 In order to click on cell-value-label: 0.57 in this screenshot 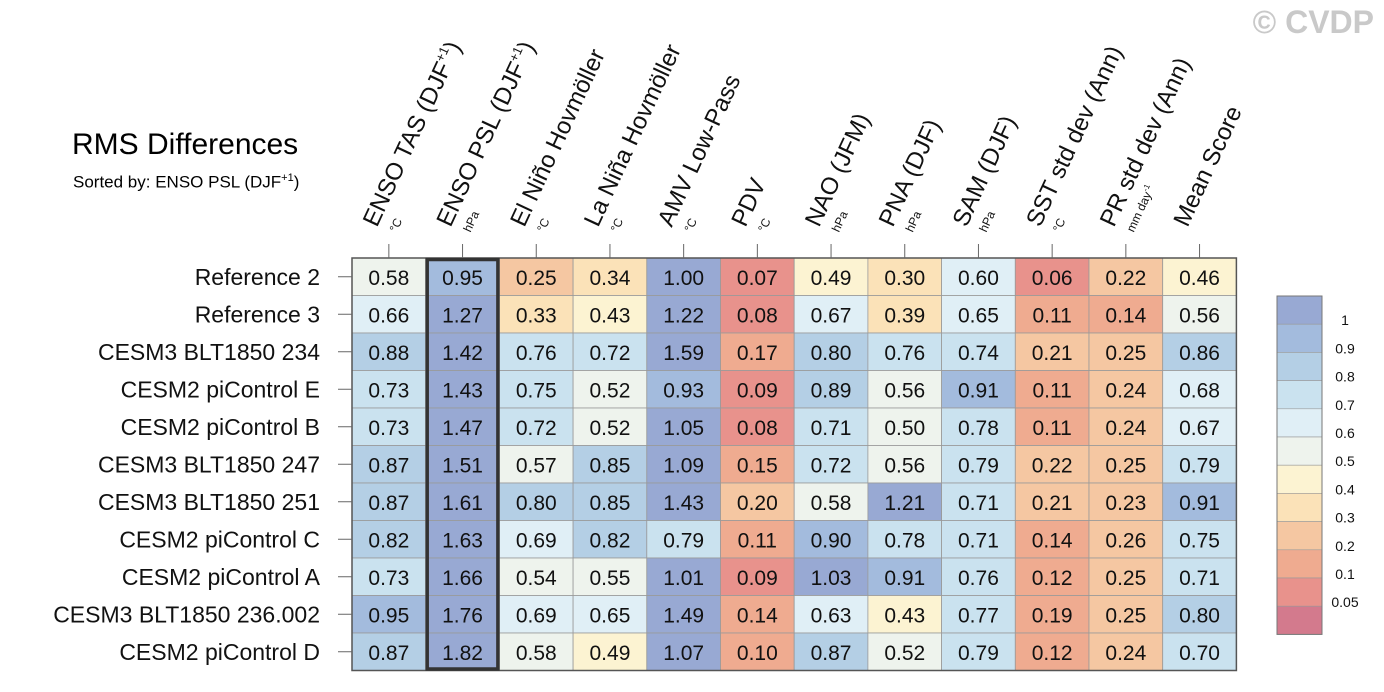, I will do `click(536, 465)`.